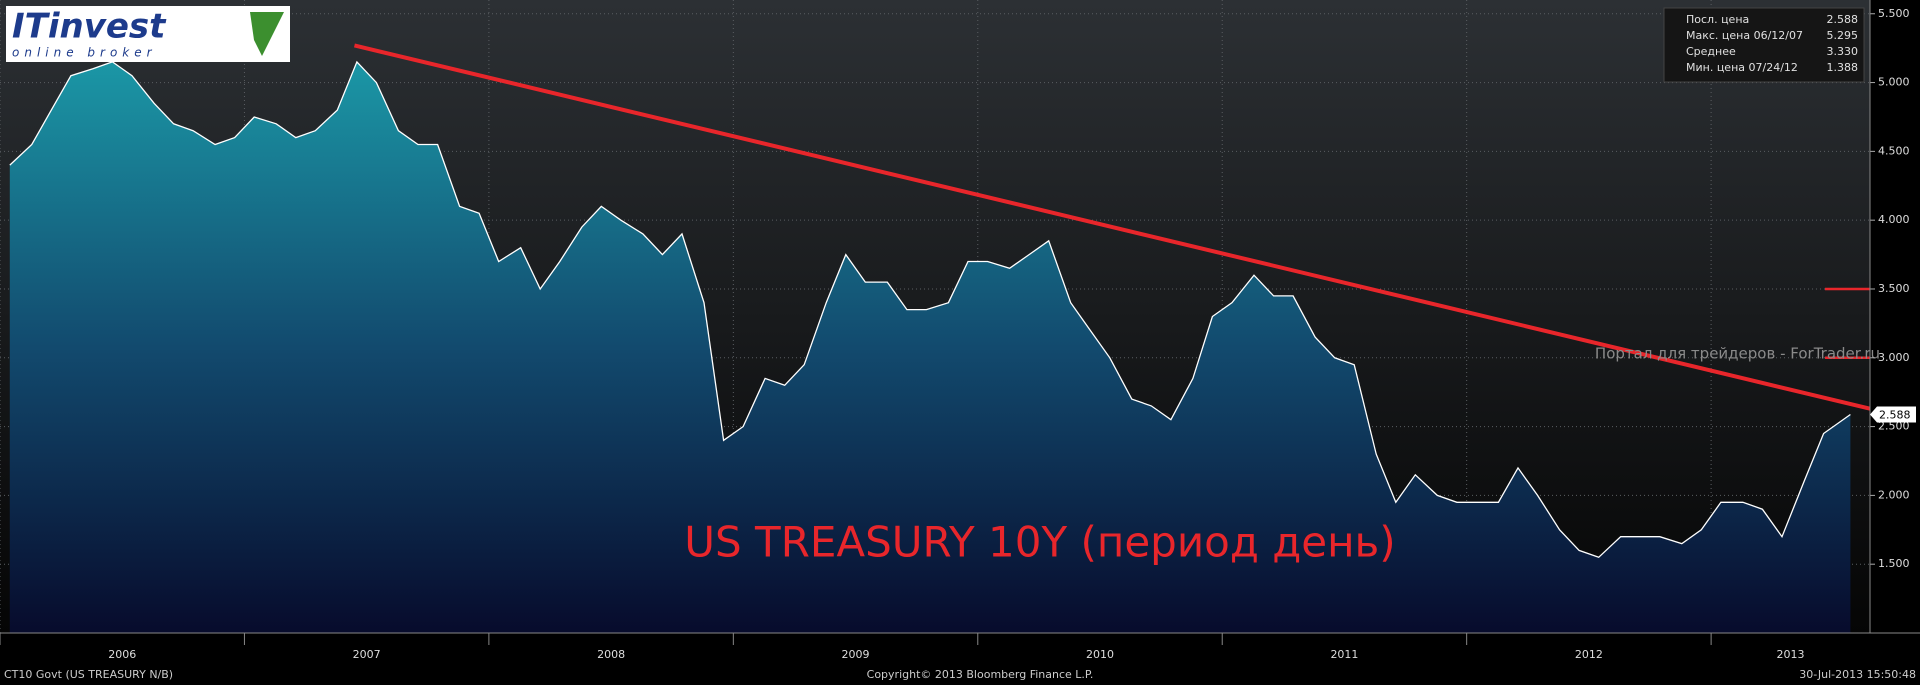  What do you see at coordinates (89, 27) in the screenshot?
I see `logo-title: ITinvest` at bounding box center [89, 27].